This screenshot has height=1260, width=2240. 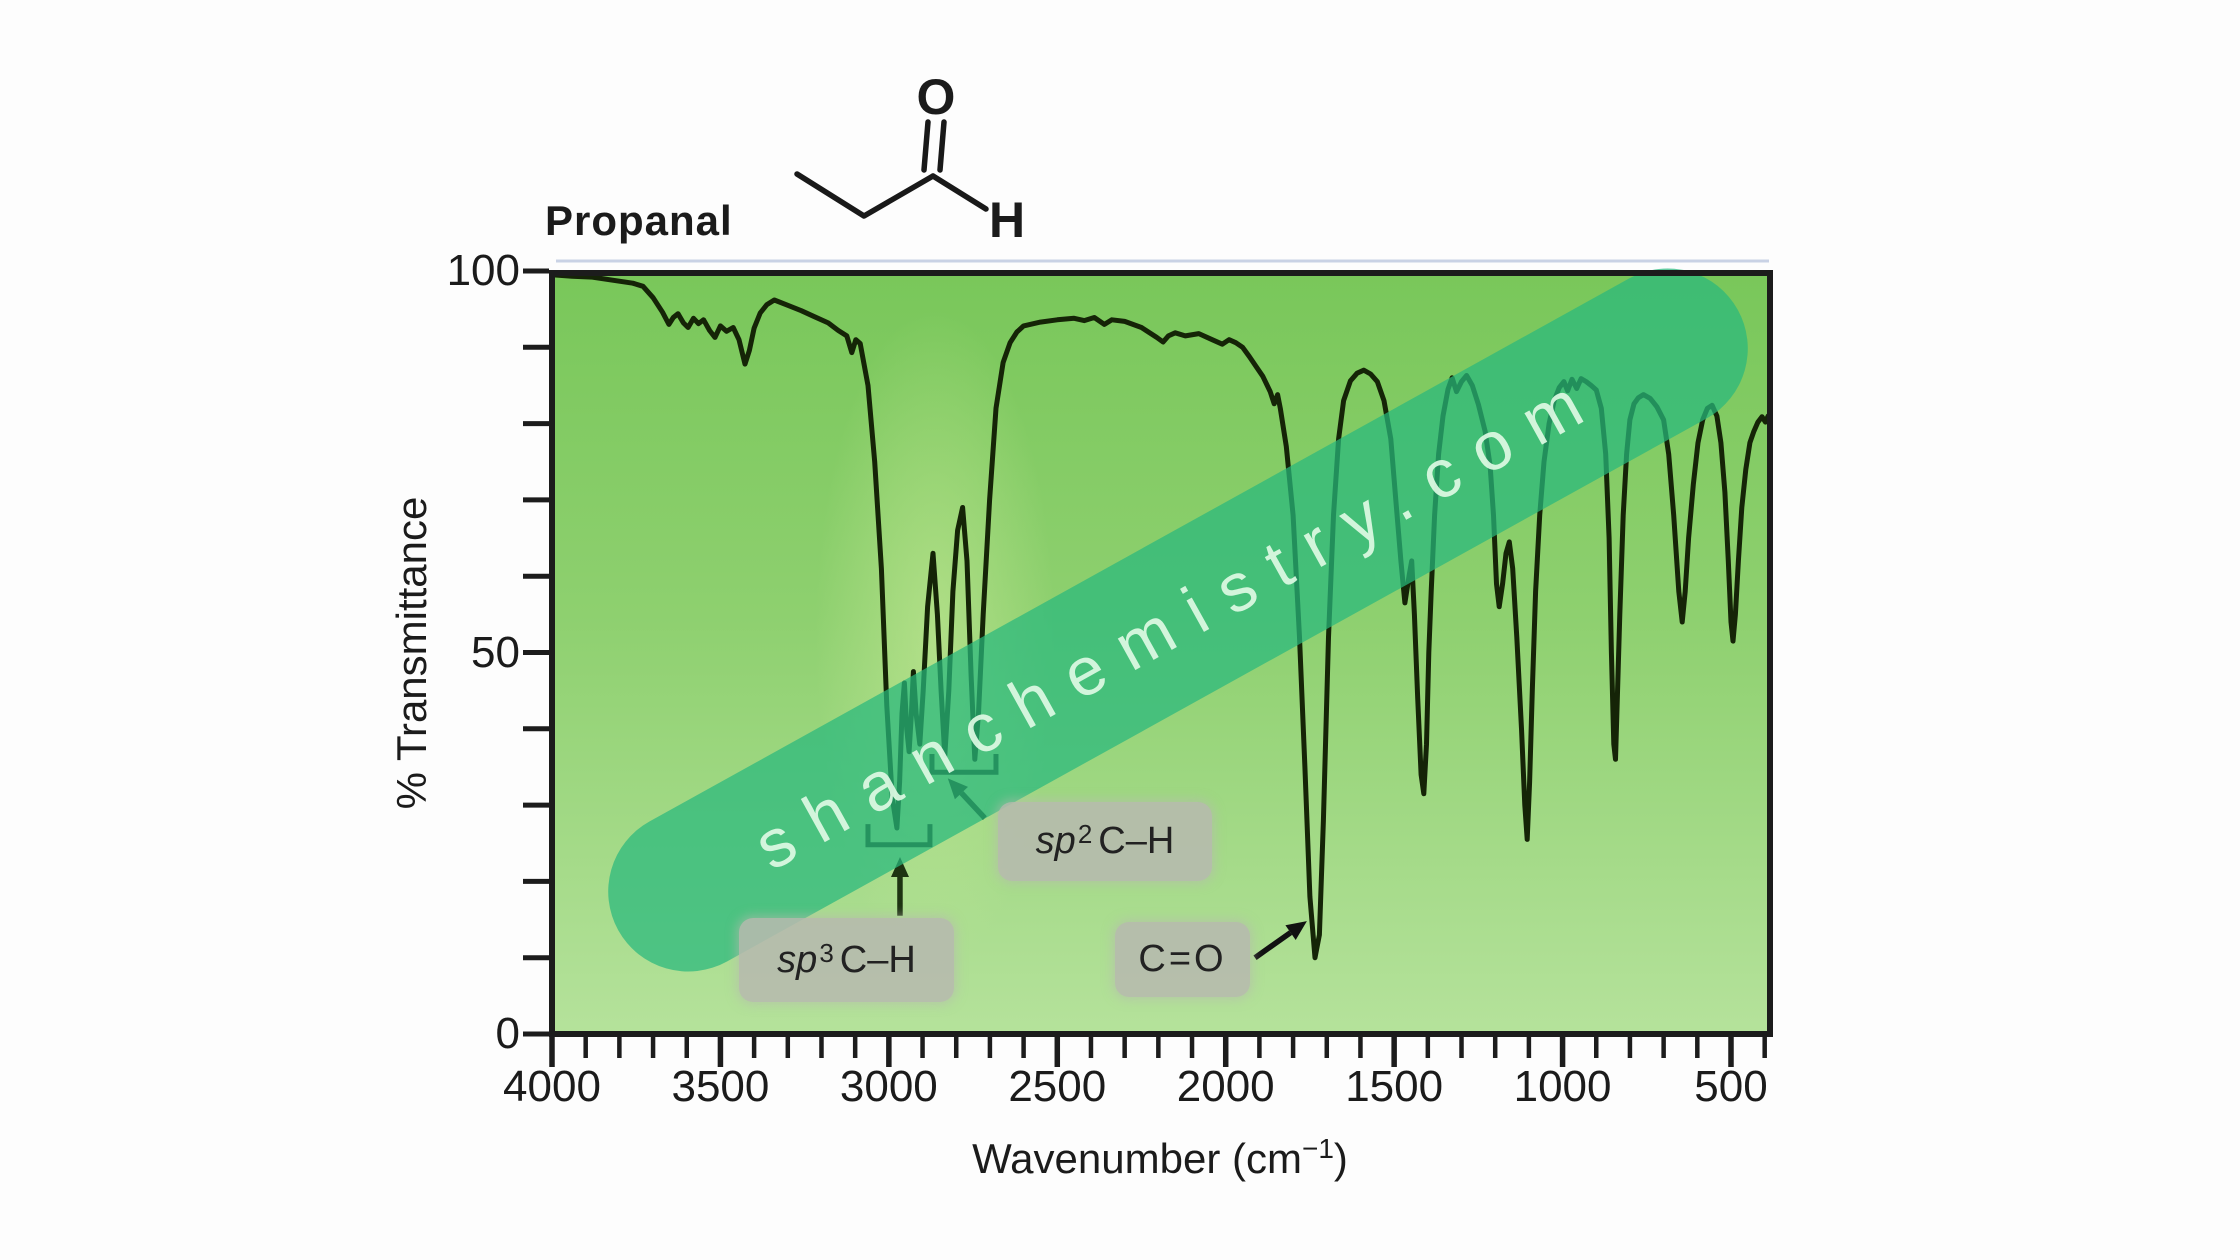 I want to click on sp2-ch-annotation: sp 2 C–H, so click(x=1105, y=841).